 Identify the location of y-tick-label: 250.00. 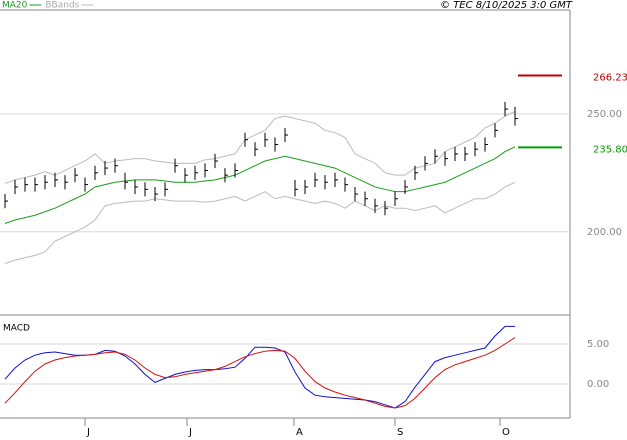
(604, 114).